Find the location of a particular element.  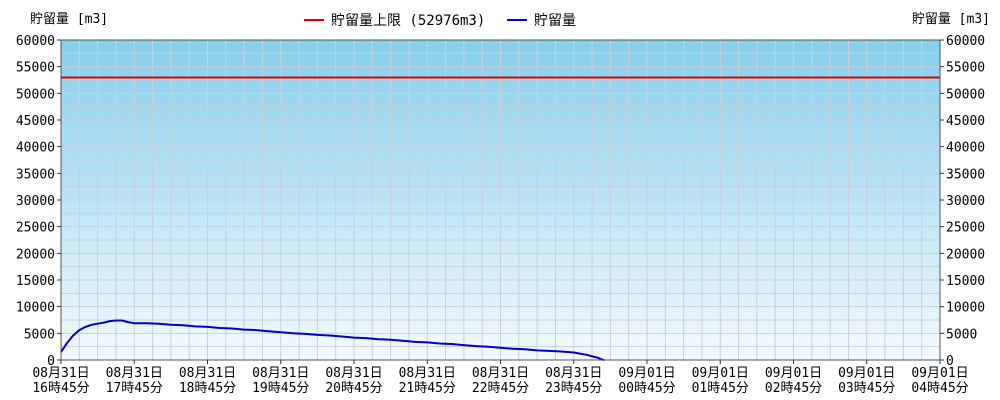

y-tick-label-right: 60000 is located at coordinates (965, 41).